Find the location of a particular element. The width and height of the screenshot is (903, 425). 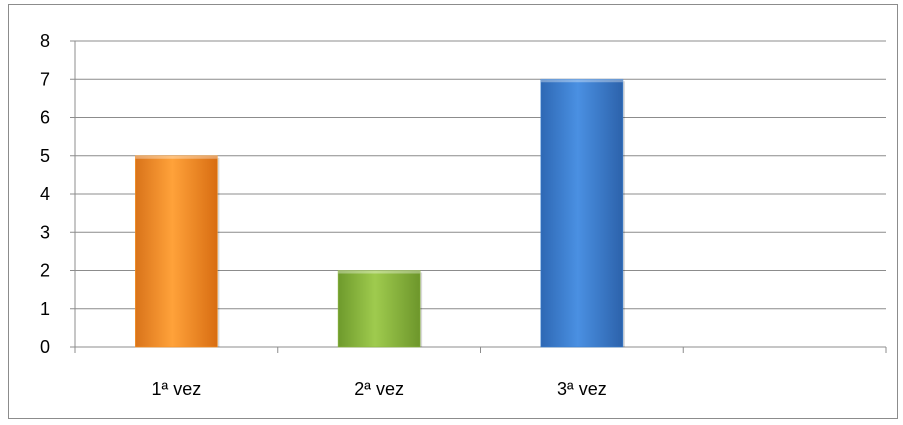

x-category-label: 1ª vez is located at coordinates (177, 389).